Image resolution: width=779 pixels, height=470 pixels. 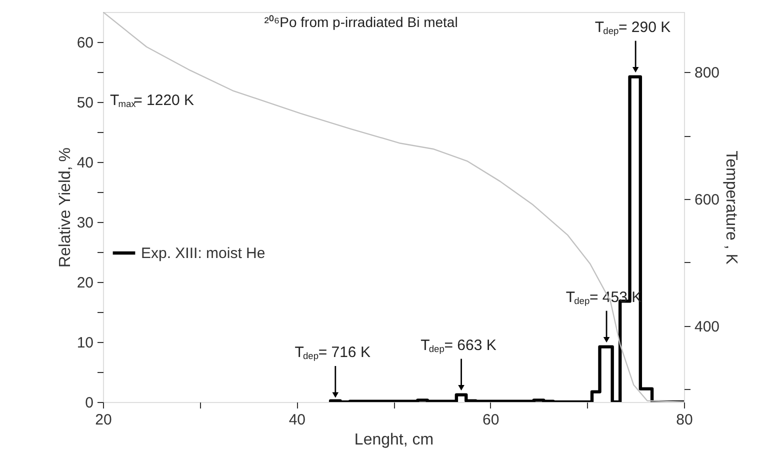 I want to click on y-tick-label: 50, so click(x=85, y=103).